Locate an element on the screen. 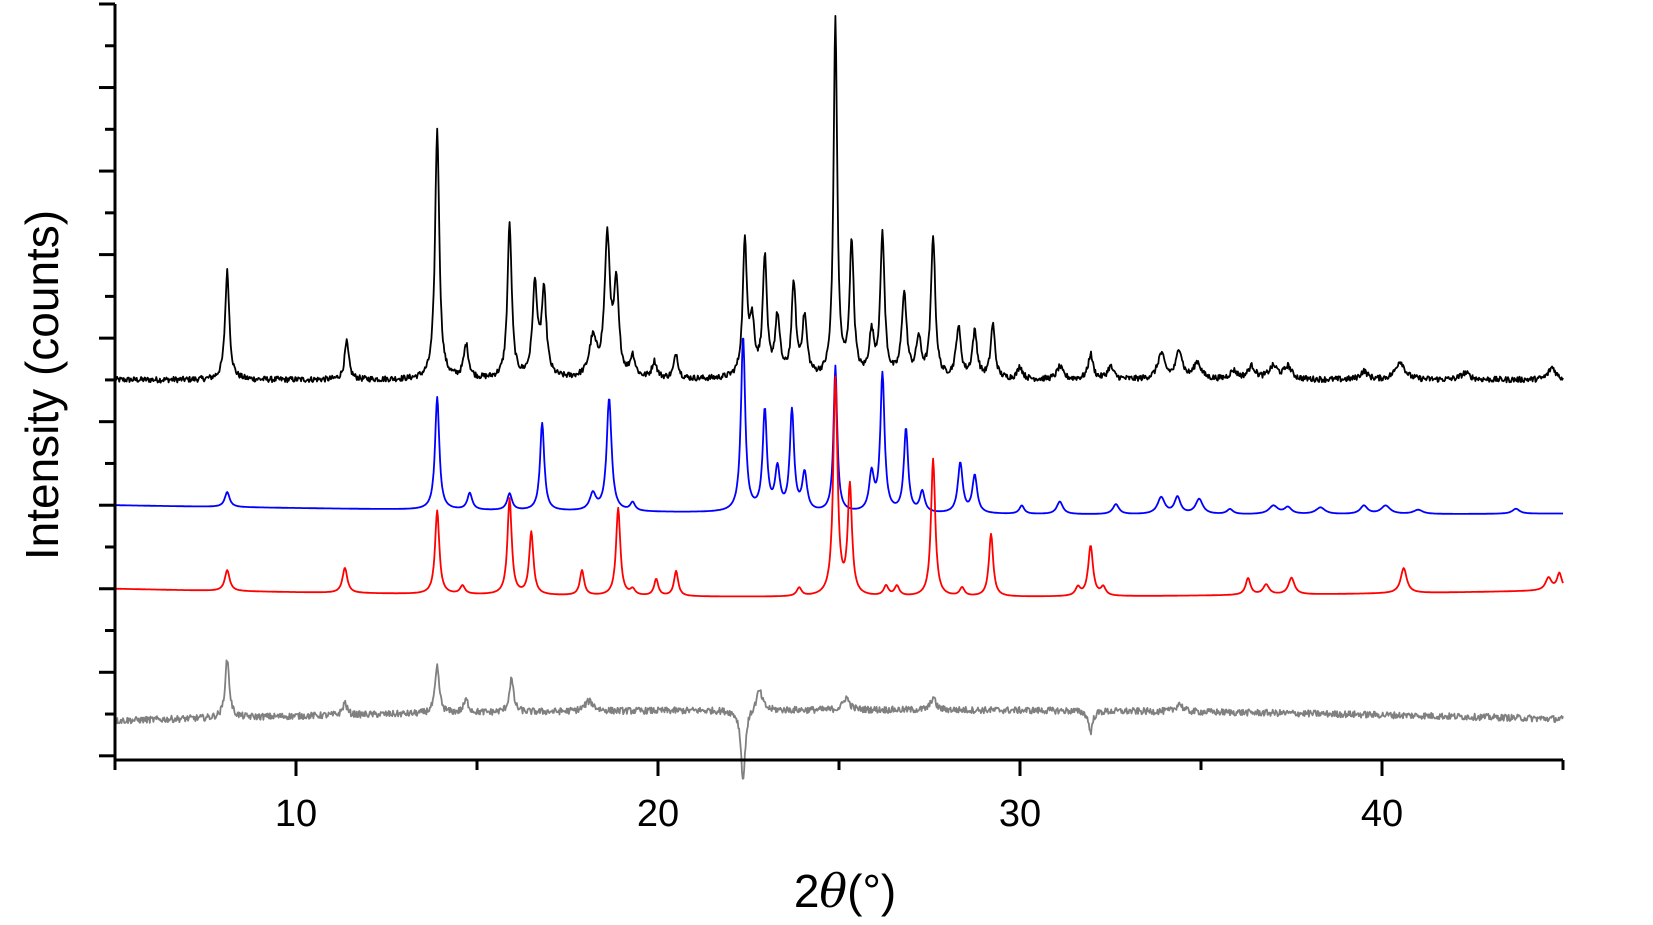 The height and width of the screenshot is (925, 1653). x-axis-title: 2θ(°) is located at coordinates (845, 891).